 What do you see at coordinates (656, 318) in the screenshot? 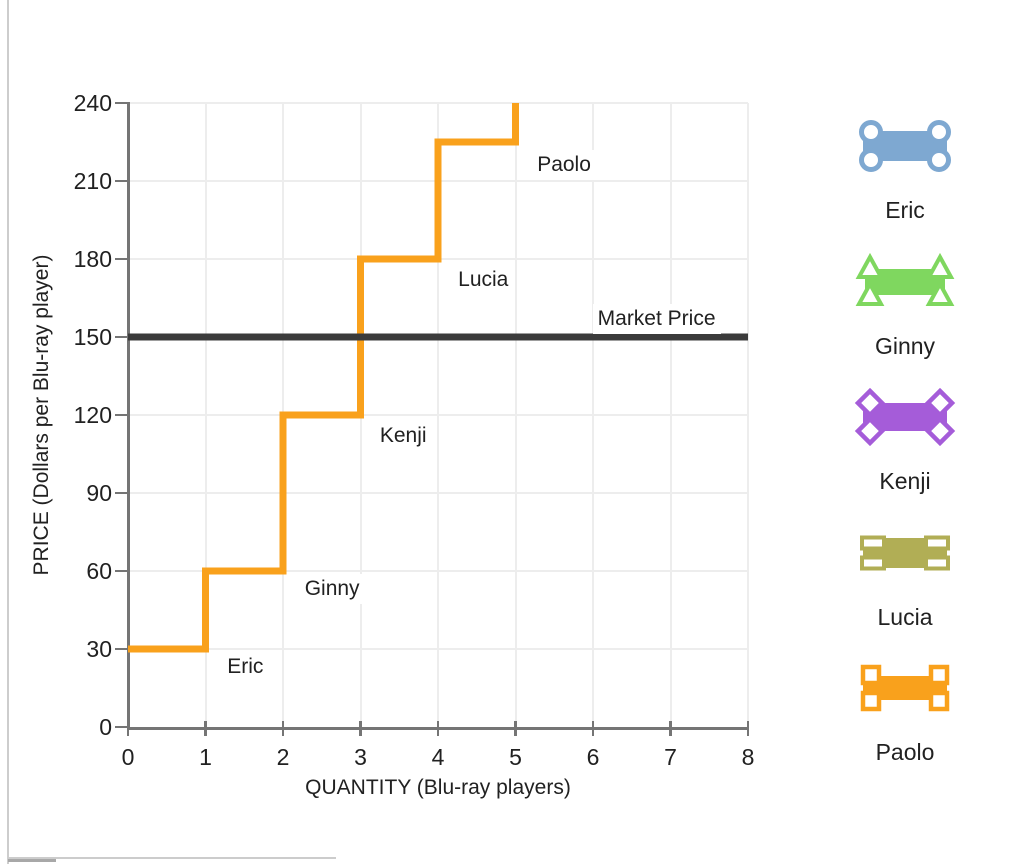
I see `chart-label-market-price: Market Price` at bounding box center [656, 318].